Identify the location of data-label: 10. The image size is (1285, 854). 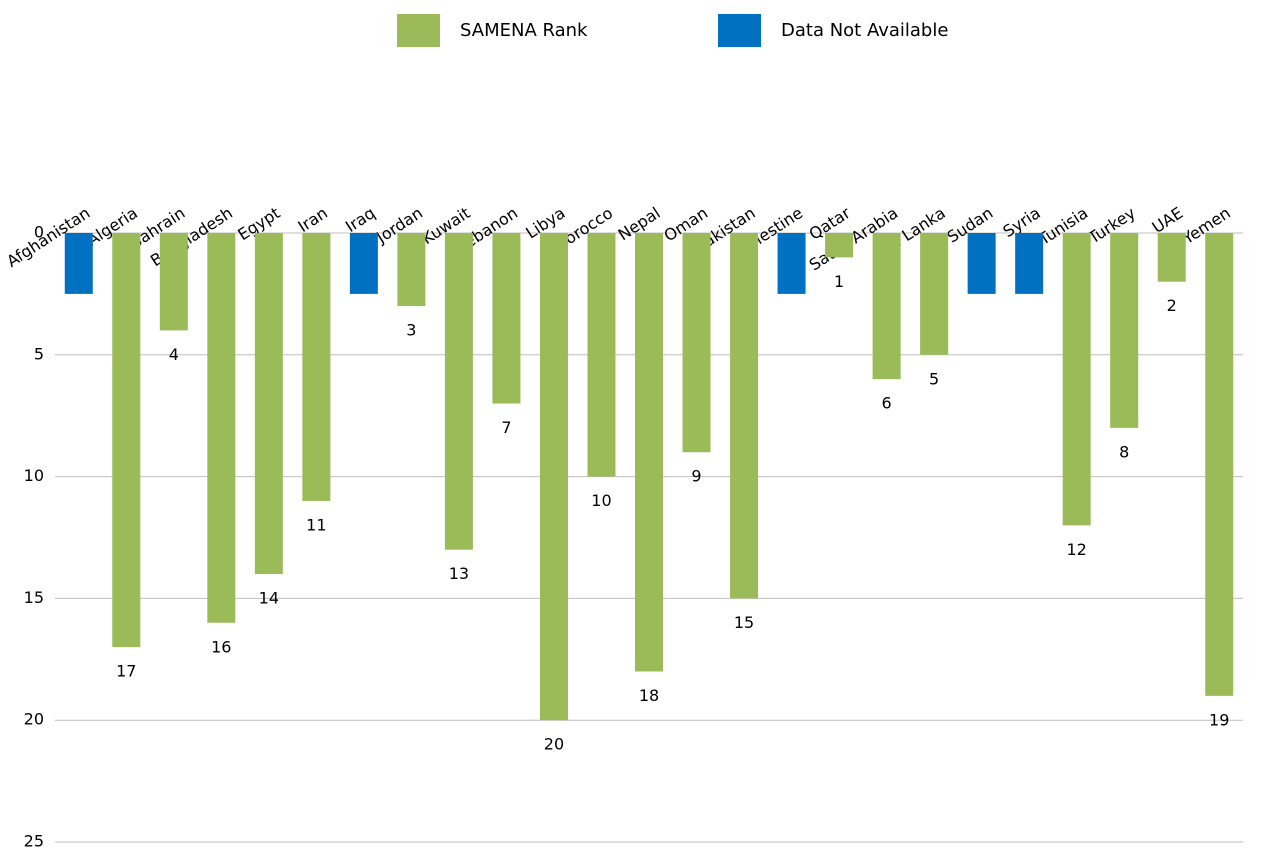
(601, 500).